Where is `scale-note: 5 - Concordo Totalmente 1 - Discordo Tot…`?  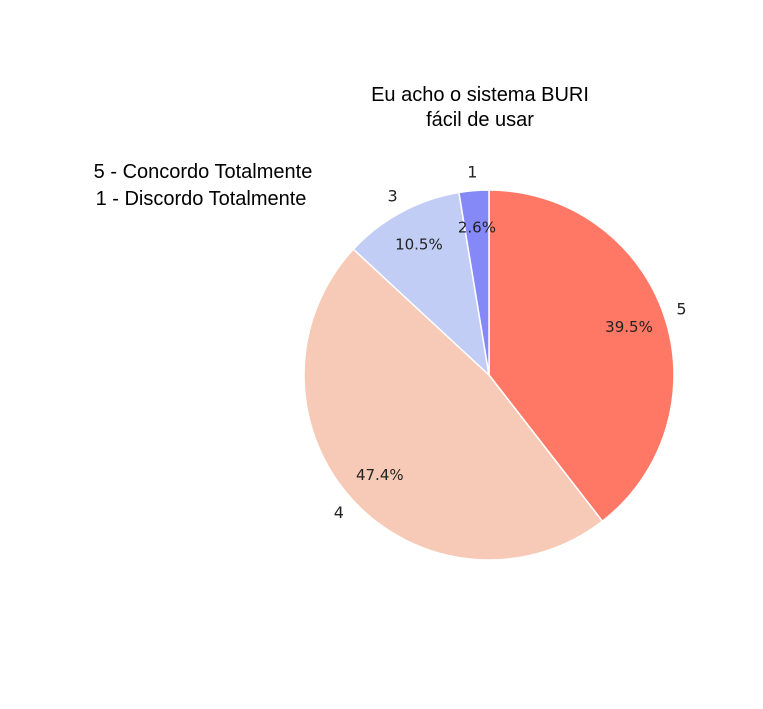
scale-note: 5 - Concordo Totalmente 1 - Discordo Tot… is located at coordinates (203, 185).